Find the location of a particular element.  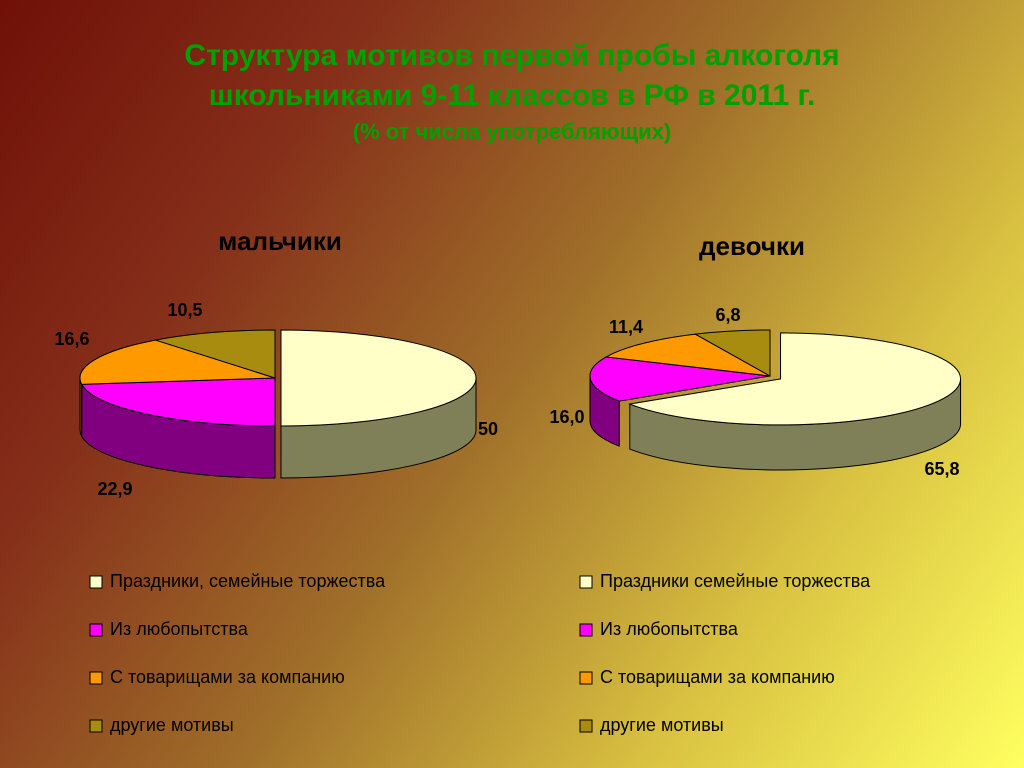

legend-label: Праздники семейные торжества is located at coordinates (735, 581).